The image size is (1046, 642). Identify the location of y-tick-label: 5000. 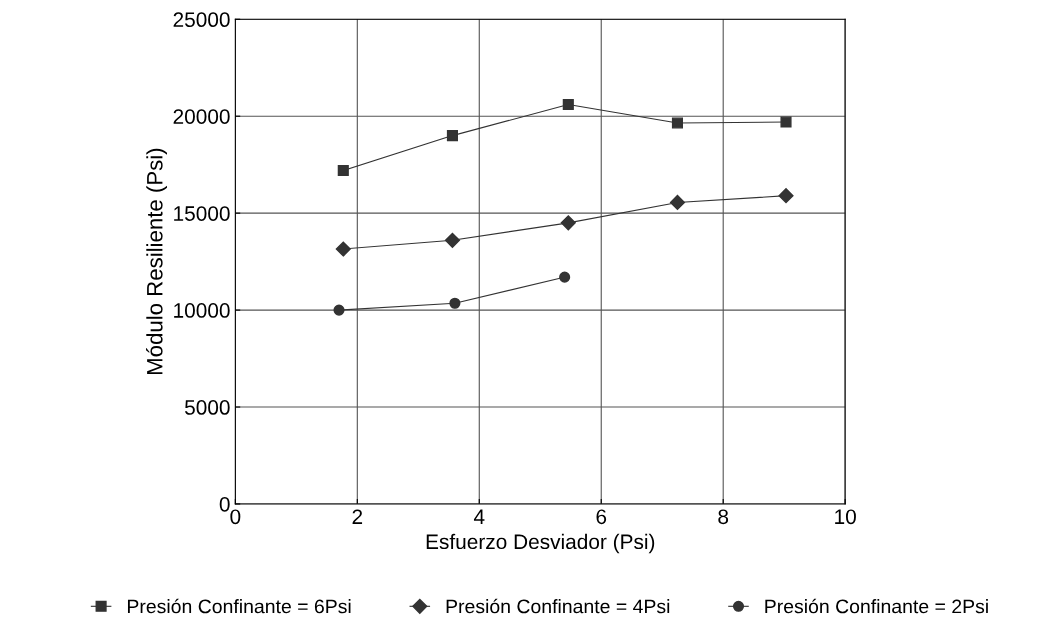
(207, 407).